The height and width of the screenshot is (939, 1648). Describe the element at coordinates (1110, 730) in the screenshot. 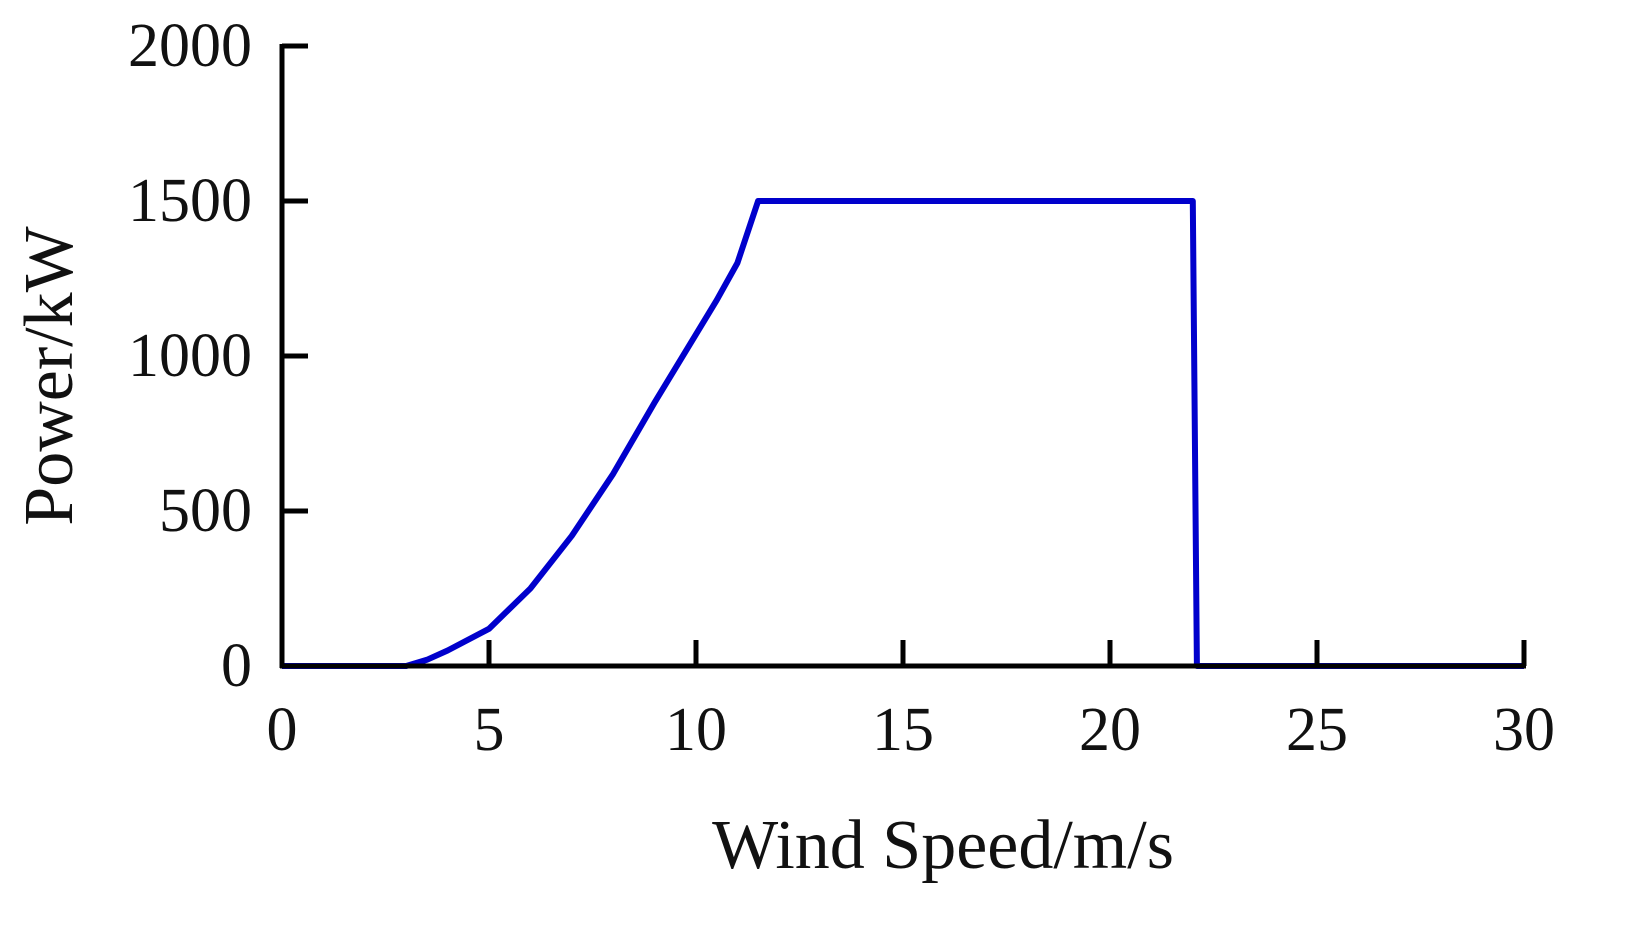

I see `x-tick-label: 20` at that location.